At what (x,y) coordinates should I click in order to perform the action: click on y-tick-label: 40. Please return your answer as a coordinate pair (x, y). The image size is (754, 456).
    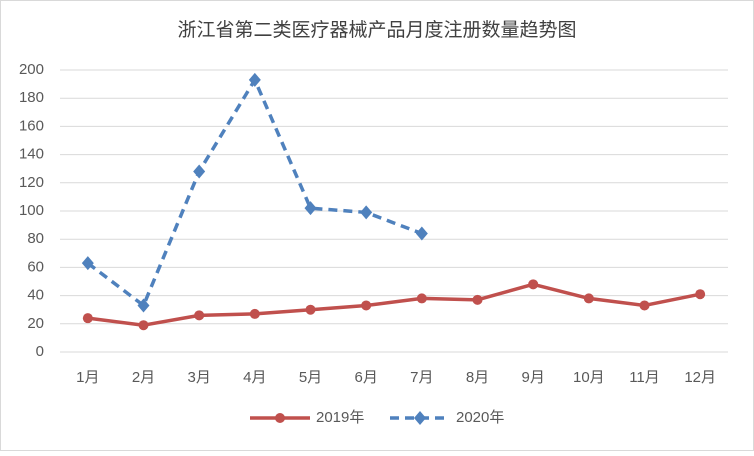
    Looking at the image, I should click on (35, 295).